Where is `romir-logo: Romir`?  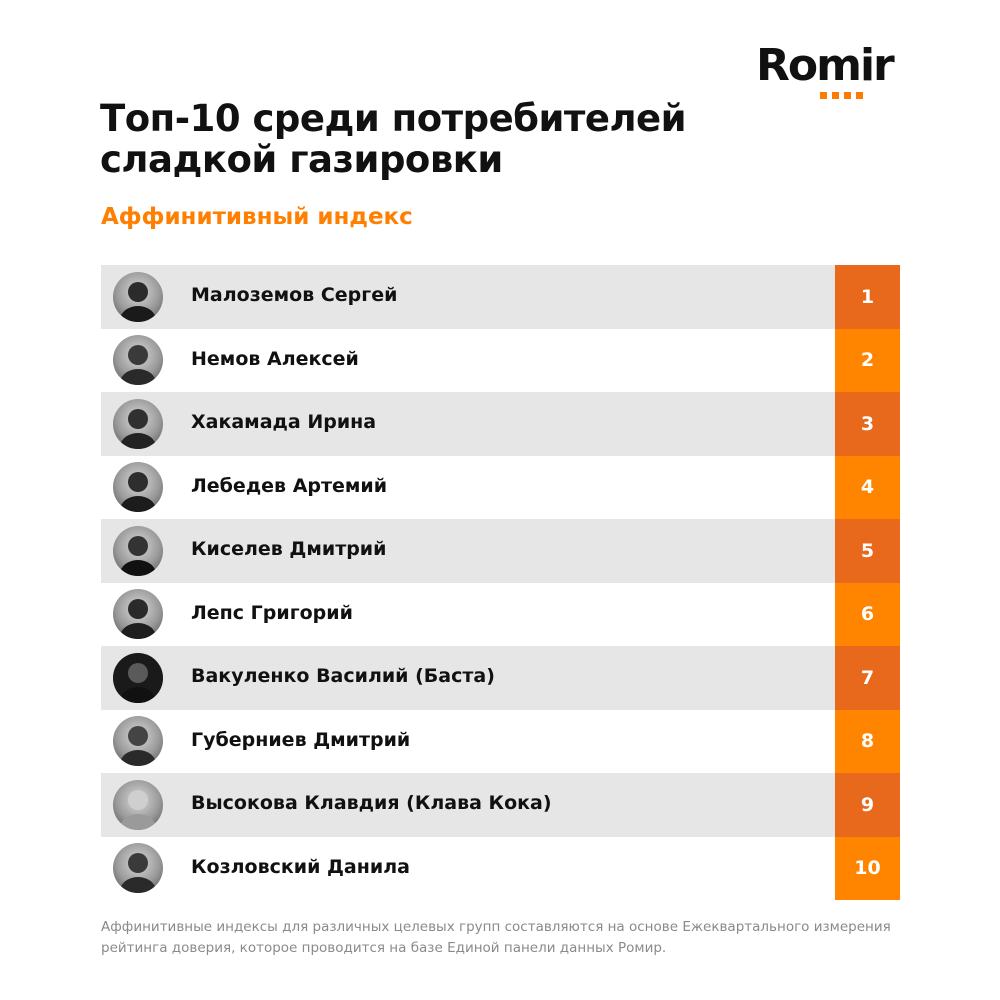 romir-logo: Romir is located at coordinates (829, 74).